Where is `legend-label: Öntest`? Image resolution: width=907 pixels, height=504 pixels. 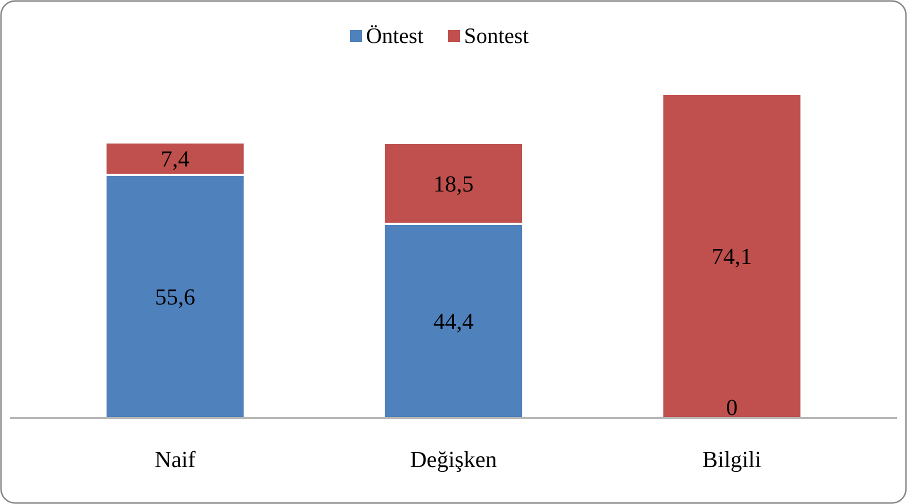 legend-label: Öntest is located at coordinates (395, 35).